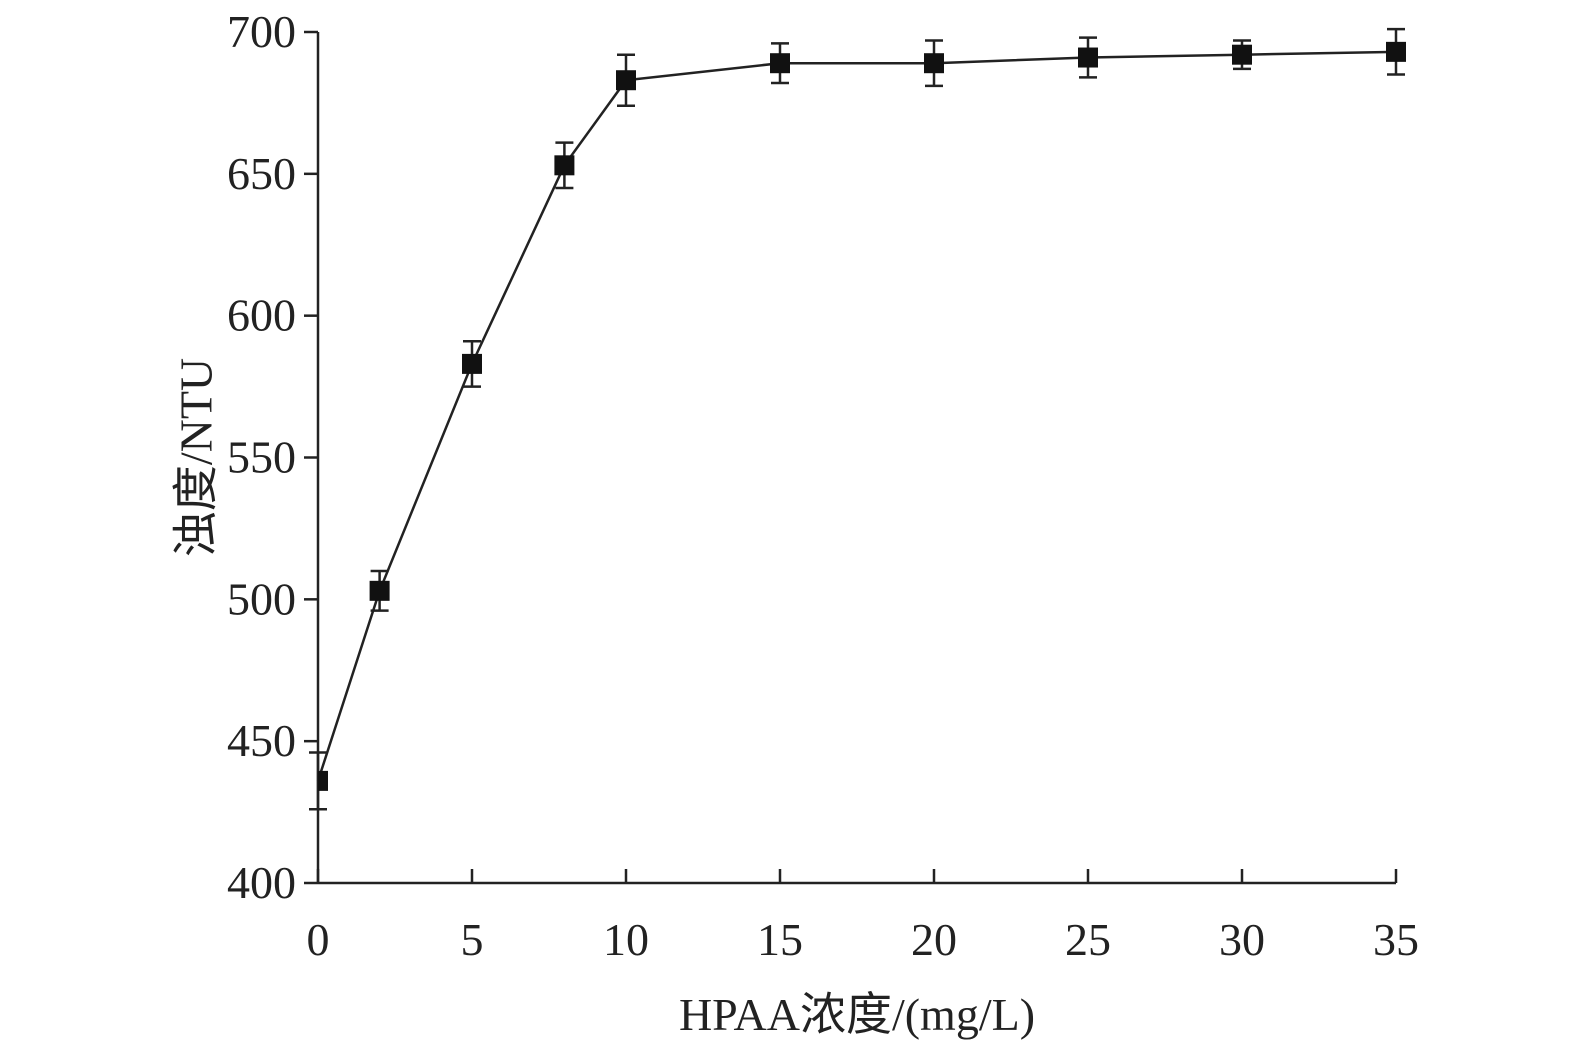 This screenshot has height=1051, width=1575. Describe the element at coordinates (196, 457) in the screenshot. I see `y-axis-title: 浊度/NTU` at that location.